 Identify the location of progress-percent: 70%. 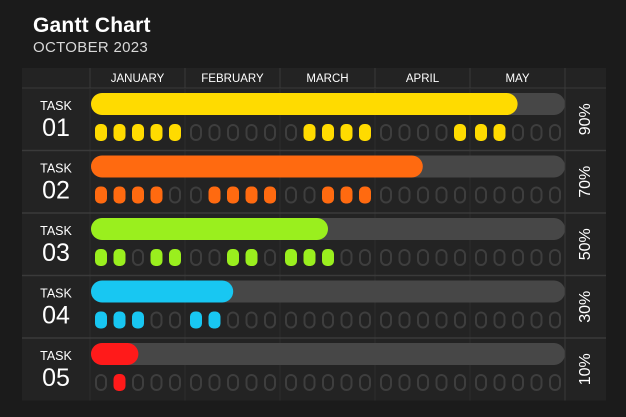
(585, 182).